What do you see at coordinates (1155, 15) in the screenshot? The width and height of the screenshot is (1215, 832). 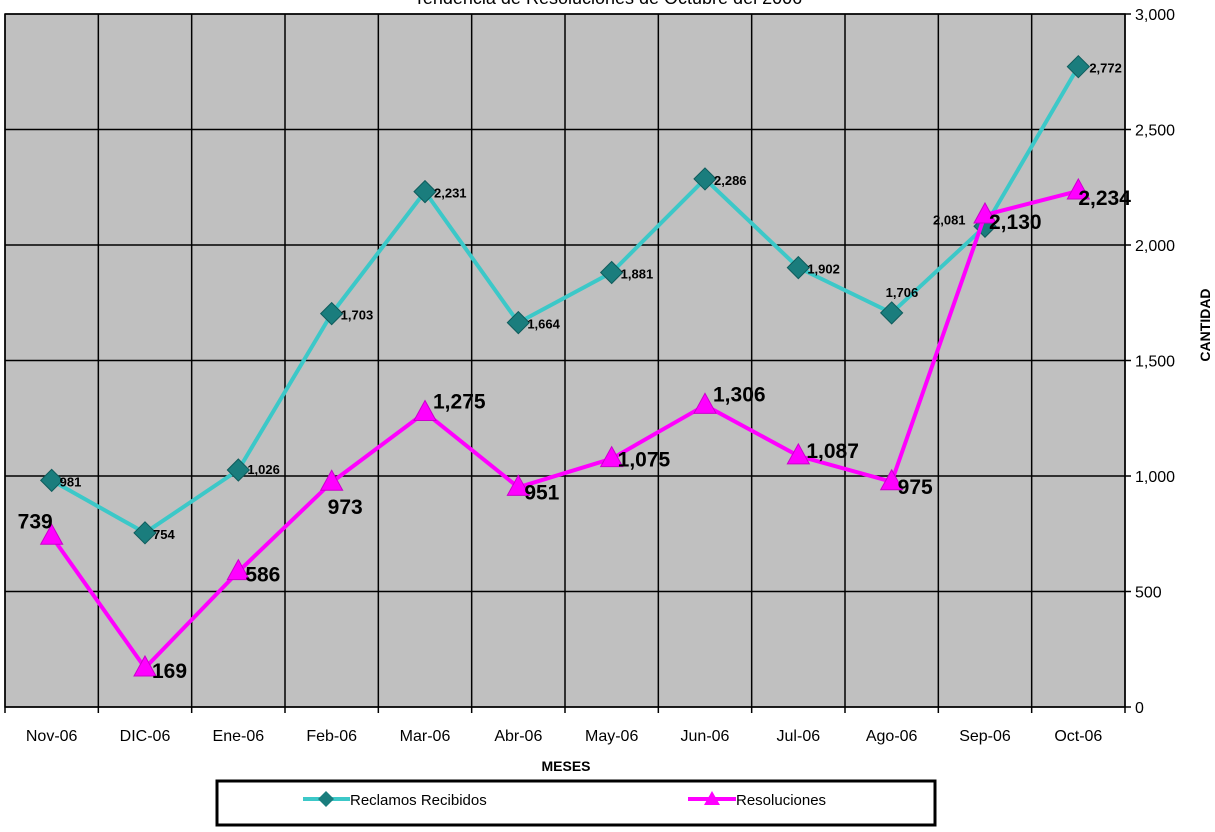 I see `y-tick-label: 3,000` at bounding box center [1155, 15].